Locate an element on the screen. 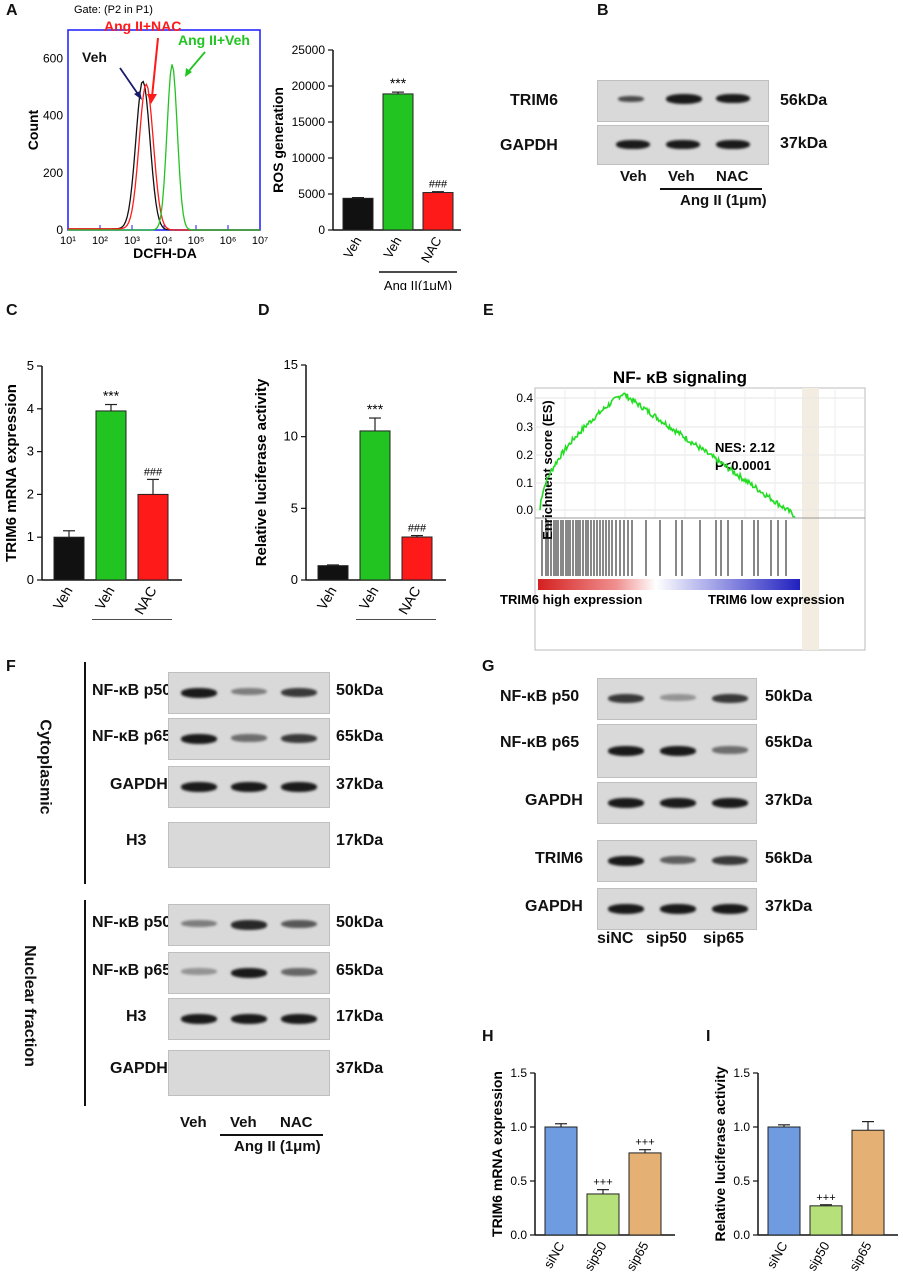 This screenshot has height=1286, width=903. f-nuc-row-label: GAPDH is located at coordinates (139, 1068).